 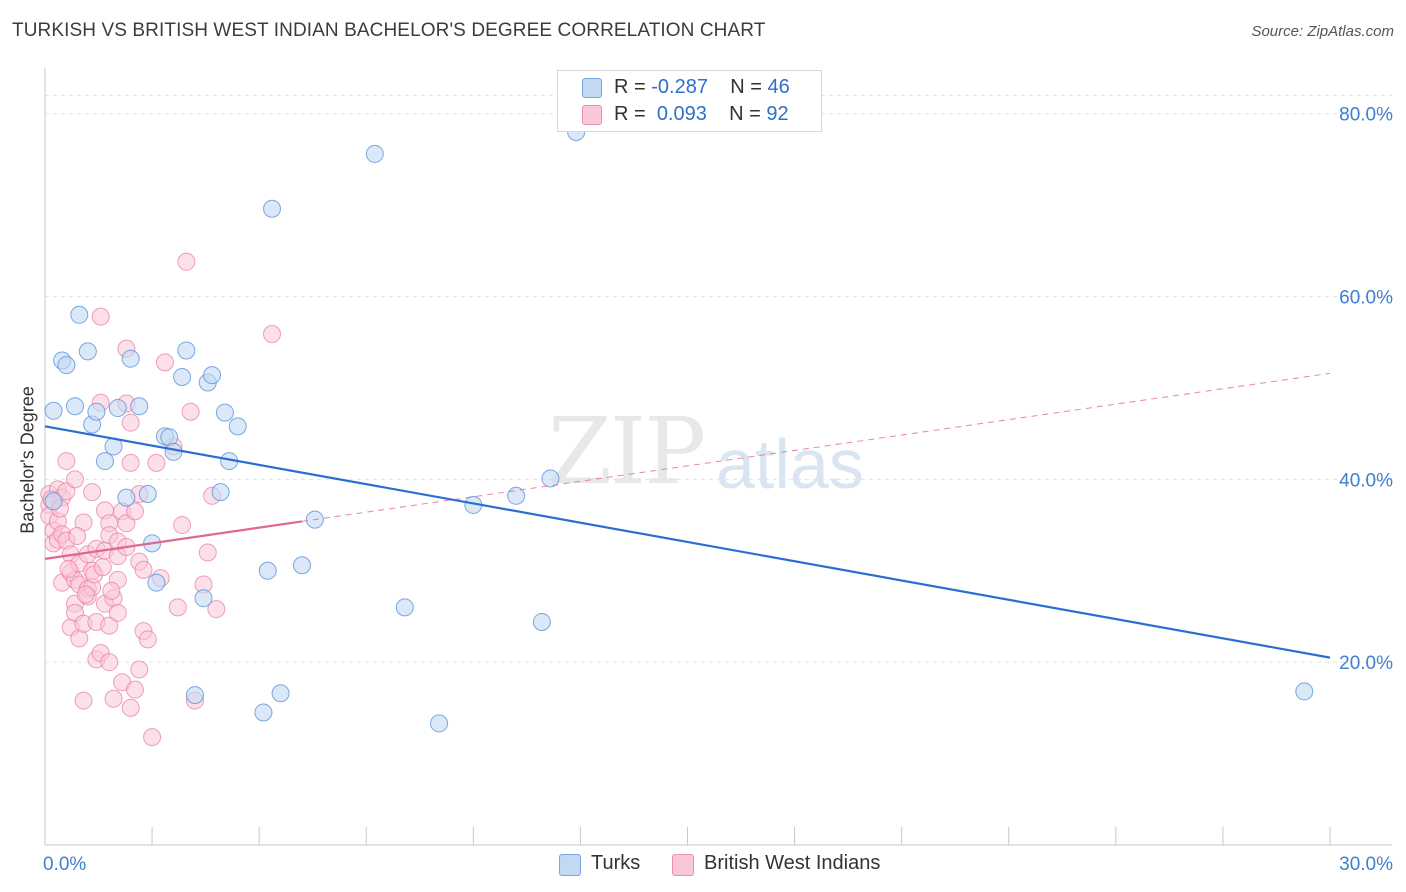 I want to click on watermark-atlas: atlas, so click(x=790, y=464).